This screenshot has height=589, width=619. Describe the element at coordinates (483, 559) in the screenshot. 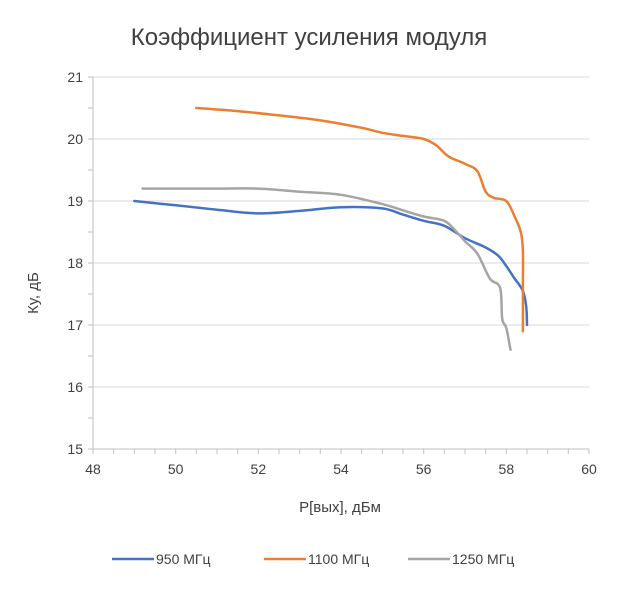

I see `legend-label-2: 1250 МГц` at that location.